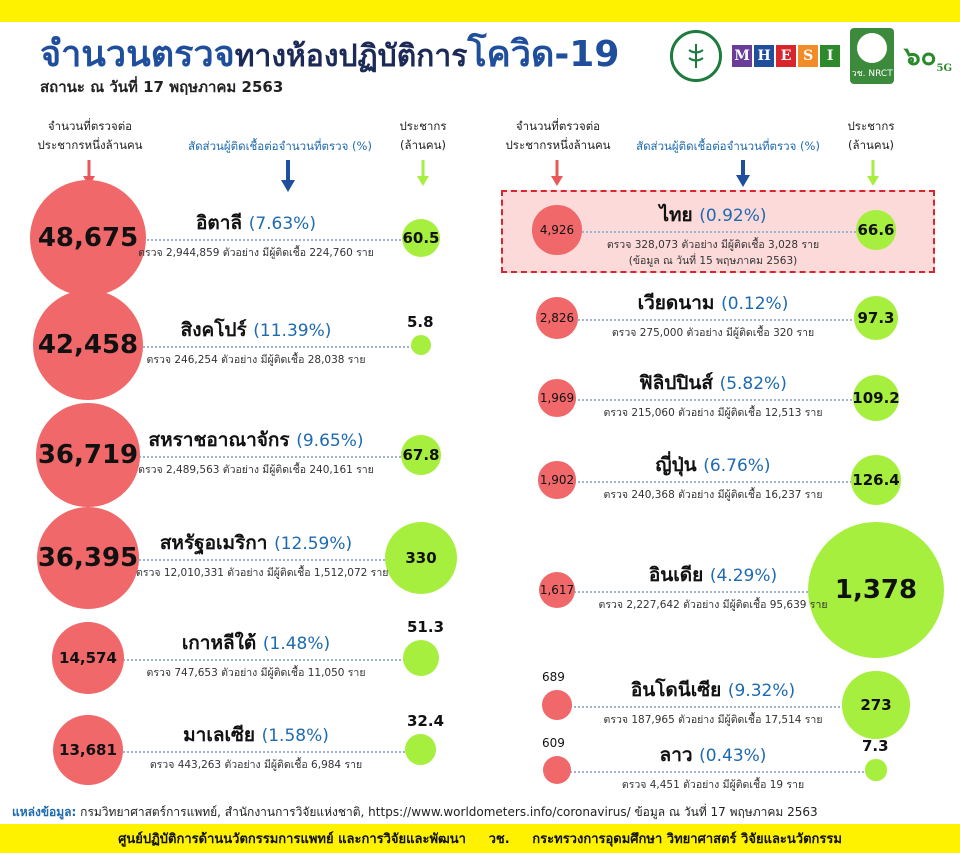  What do you see at coordinates (742, 56) in the screenshot?
I see `mhesi-letter: M` at bounding box center [742, 56].